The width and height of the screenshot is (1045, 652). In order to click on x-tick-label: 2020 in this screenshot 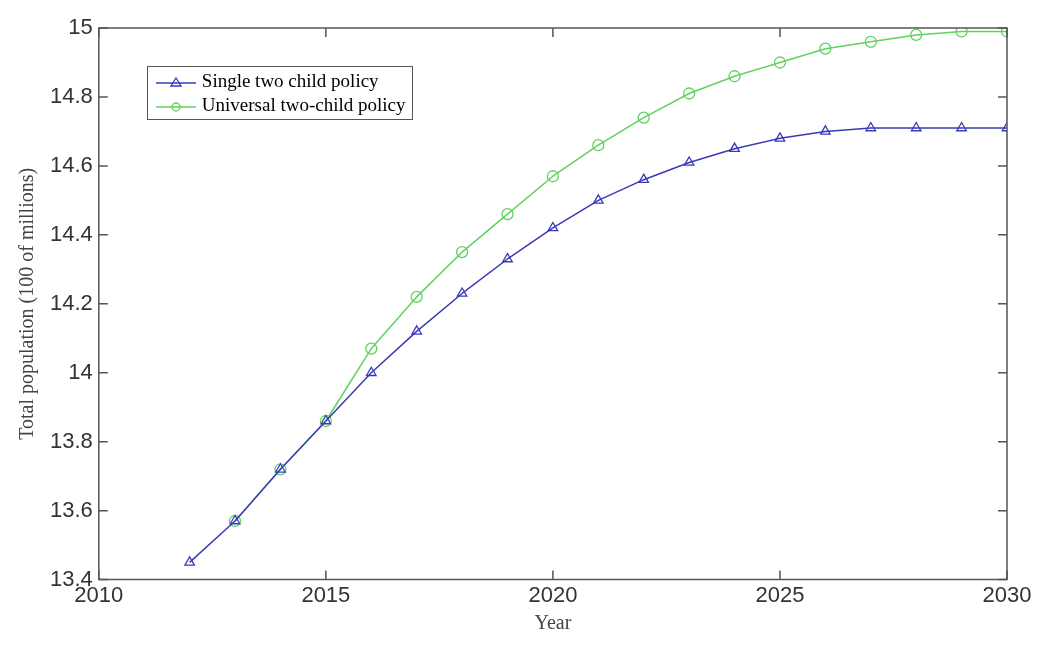, I will do `click(553, 594)`.